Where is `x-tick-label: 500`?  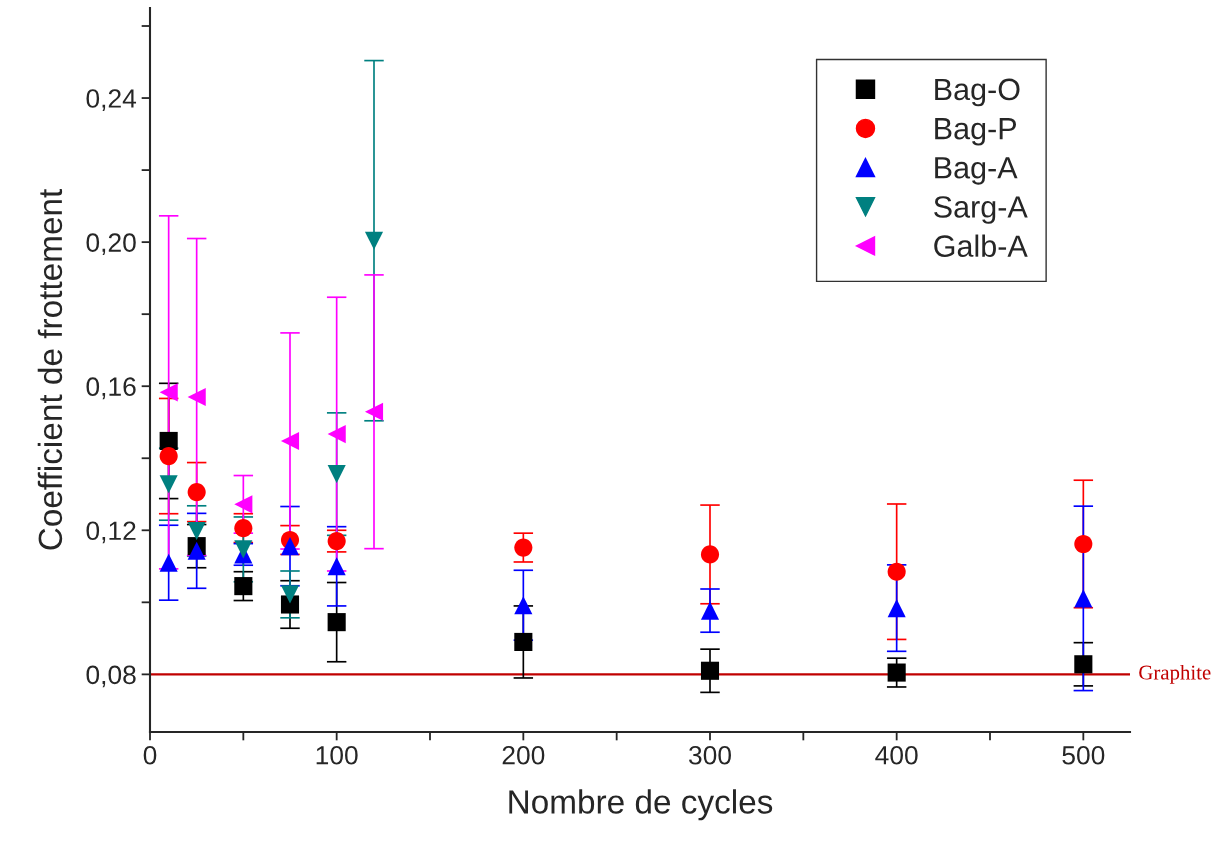
x-tick-label: 500 is located at coordinates (1083, 755).